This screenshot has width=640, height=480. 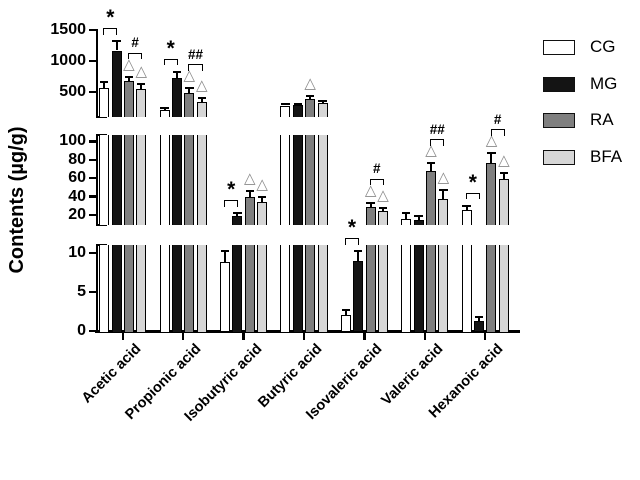 What do you see at coordinates (77, 252) in the screenshot?
I see `y-axis-tick-label: 10` at bounding box center [77, 252].